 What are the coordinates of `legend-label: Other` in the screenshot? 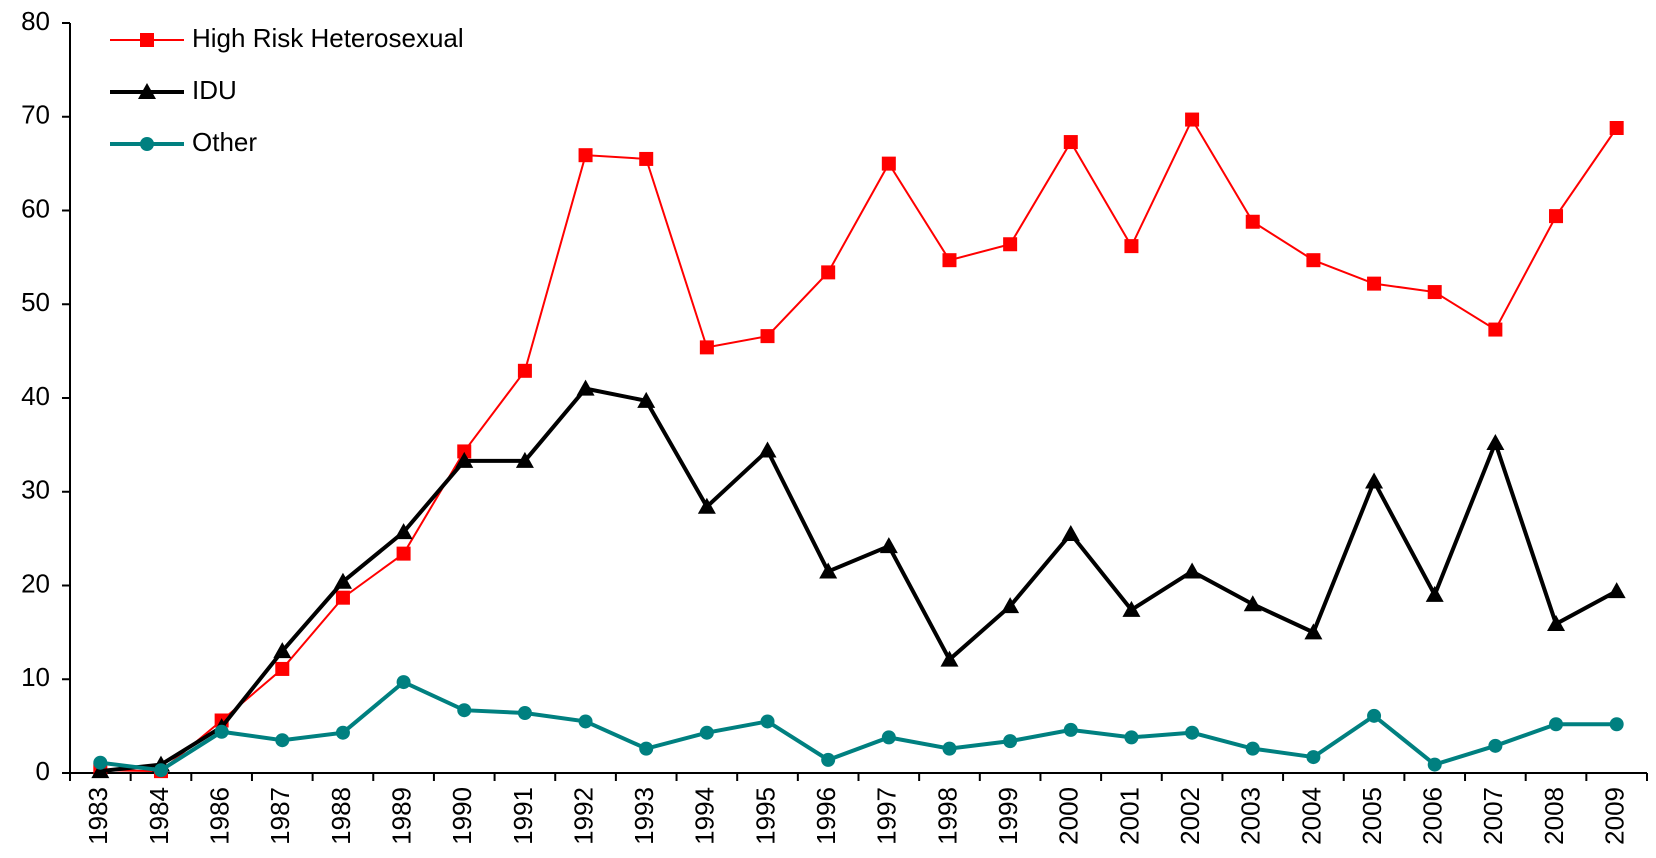 It's located at (224, 142).